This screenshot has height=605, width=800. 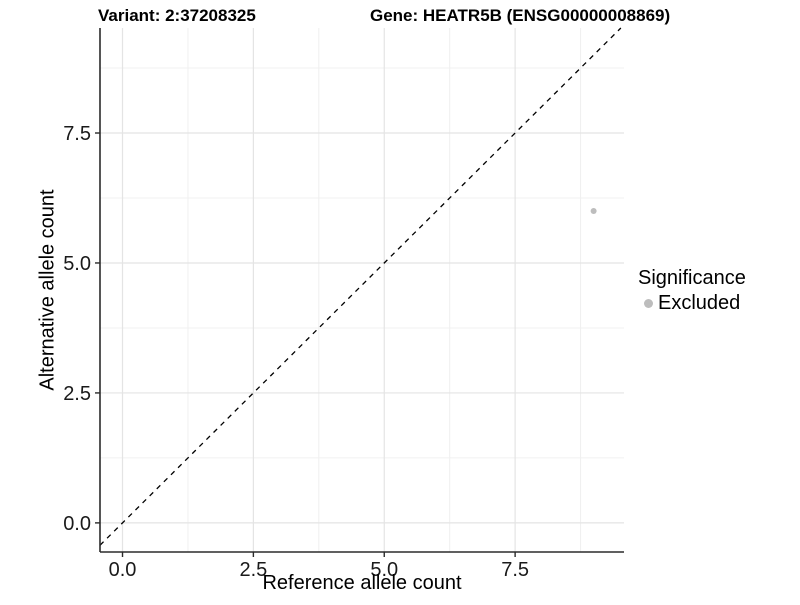 I want to click on data-point, so click(x=593, y=210).